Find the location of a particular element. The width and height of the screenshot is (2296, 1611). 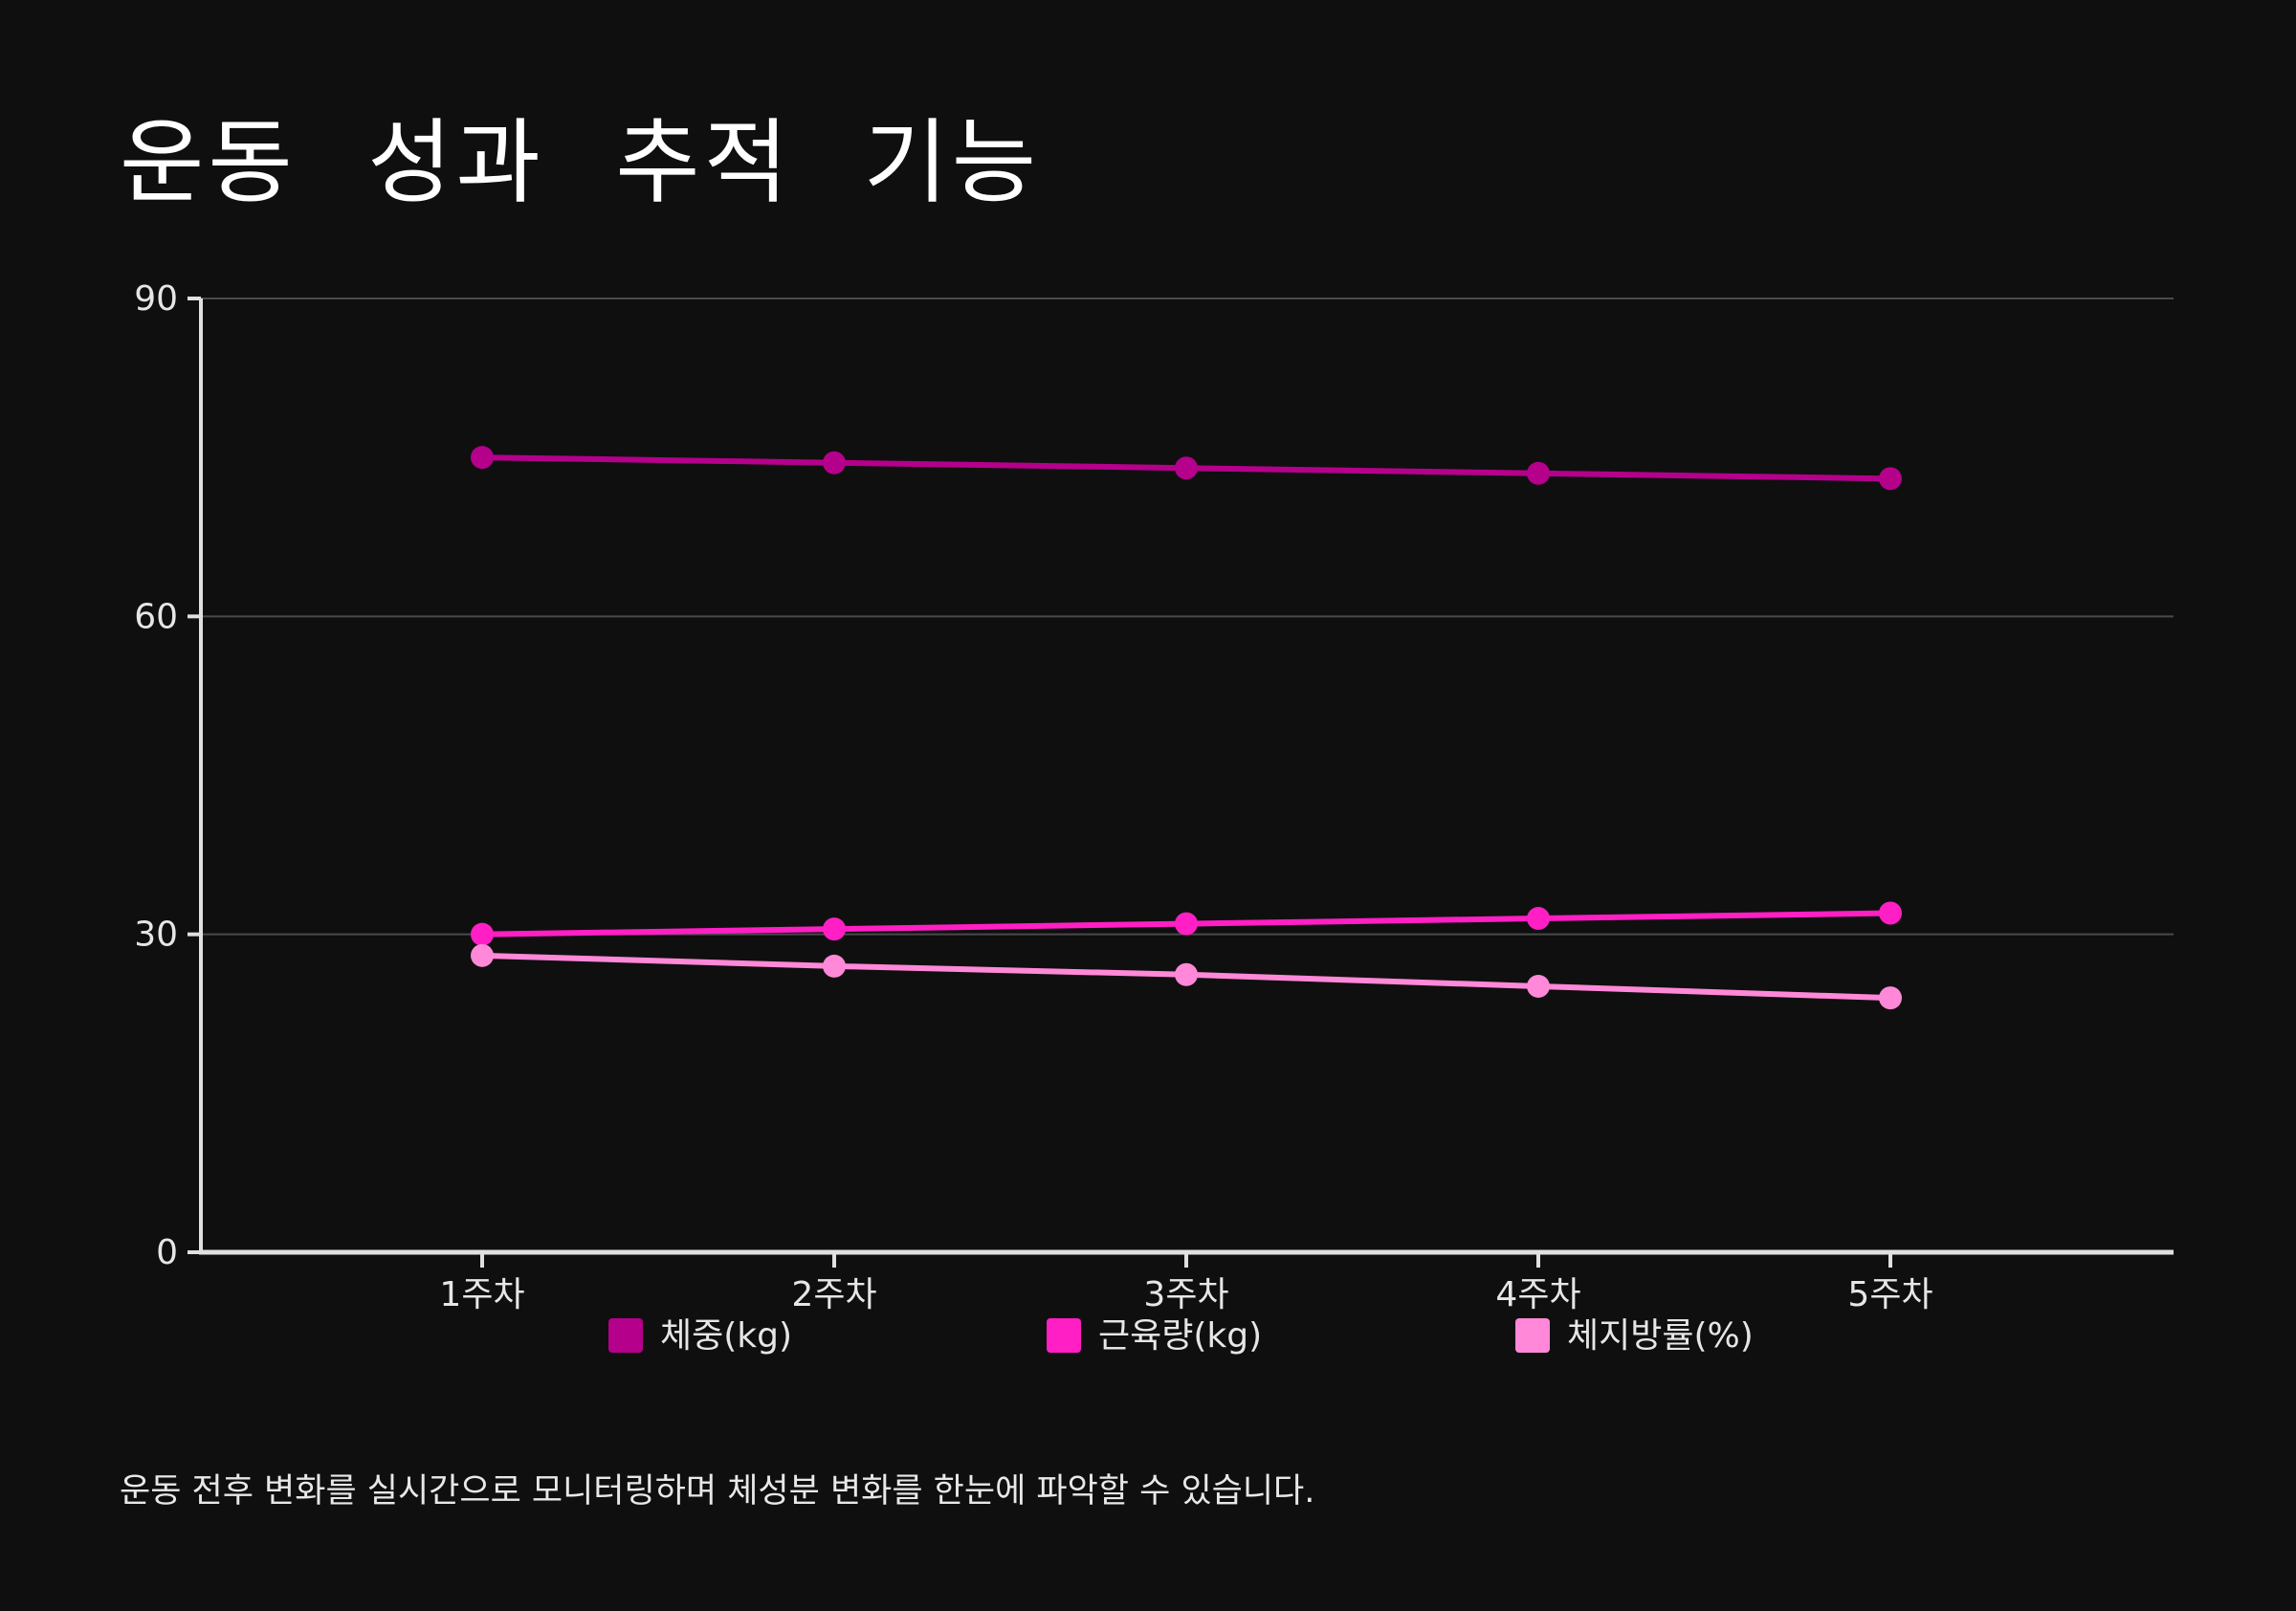

legend-label: 체중(kg) is located at coordinates (726, 1336).